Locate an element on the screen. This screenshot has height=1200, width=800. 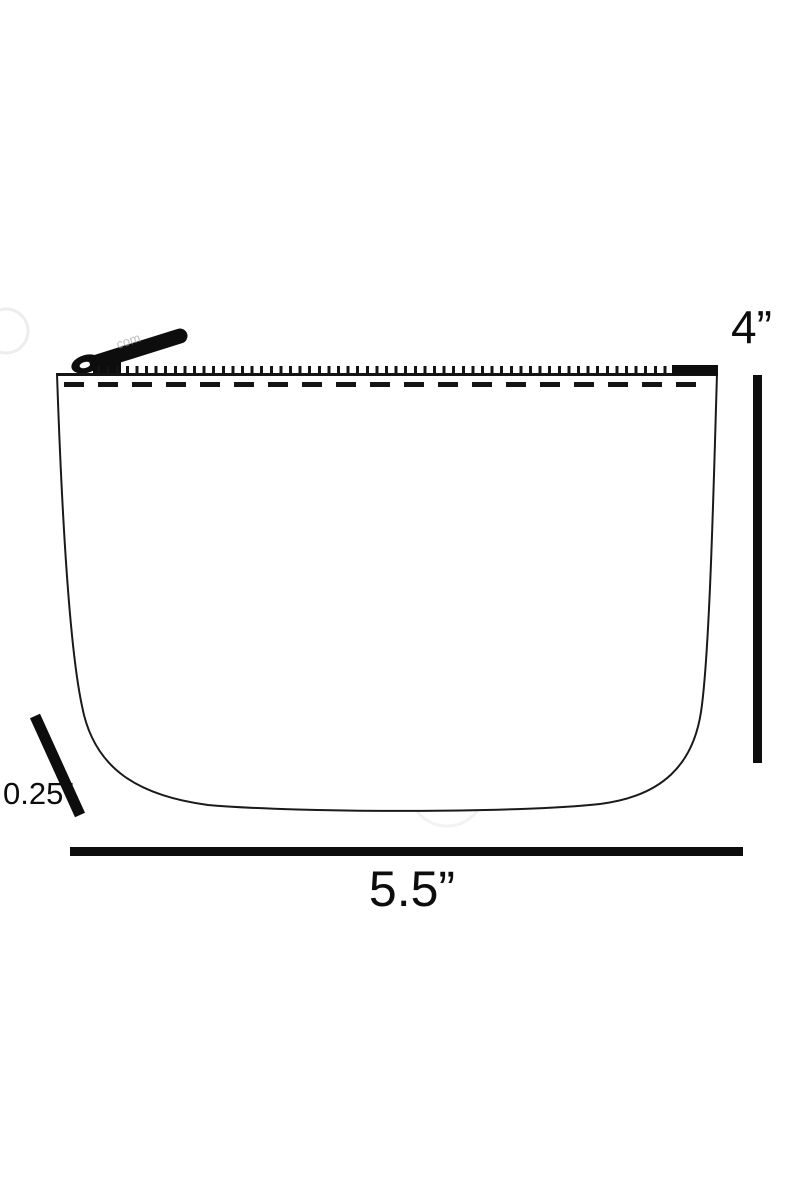
height-dimension-line is located at coordinates (757, 569).